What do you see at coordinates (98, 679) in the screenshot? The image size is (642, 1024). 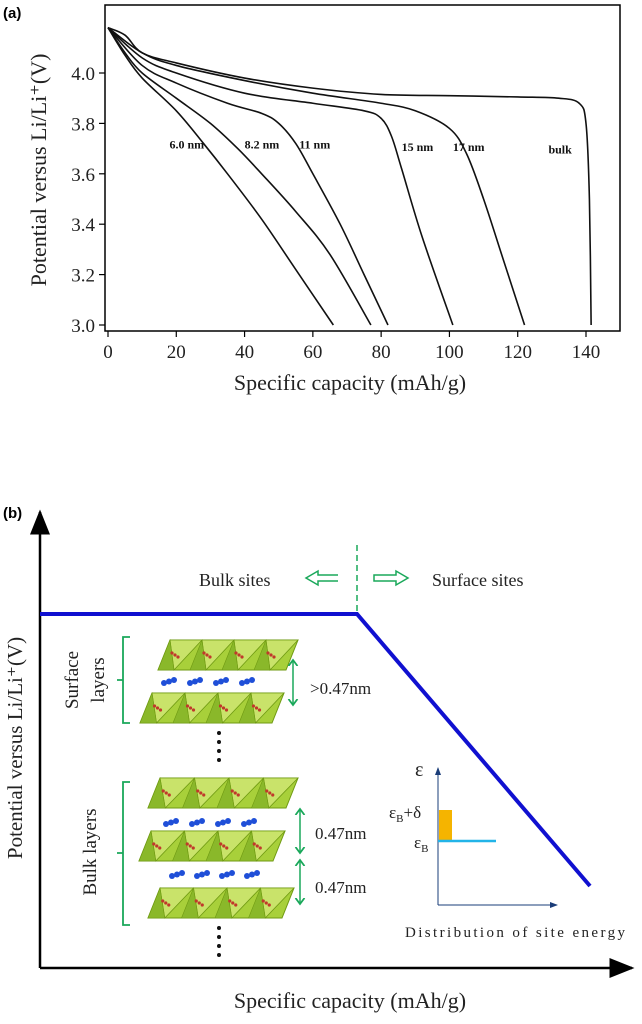 I see `surface-layers-label-line2: layers` at bounding box center [98, 679].